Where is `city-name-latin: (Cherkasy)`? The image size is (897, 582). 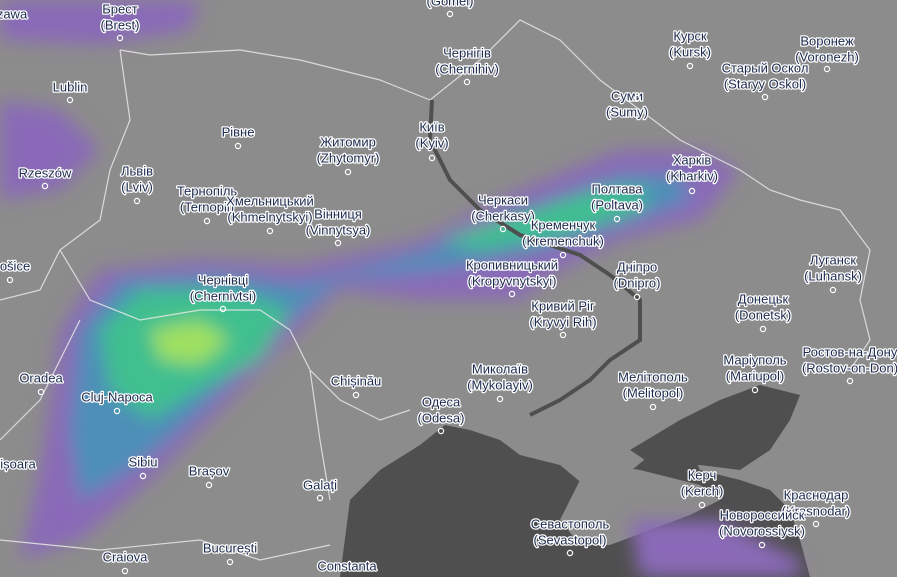 city-name-latin: (Cherkasy) is located at coordinates (503, 215).